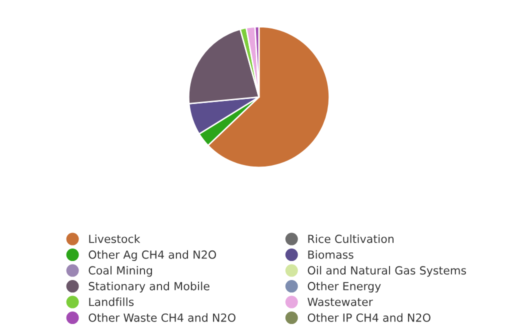 The image size is (528, 334). What do you see at coordinates (340, 302) in the screenshot?
I see `legend-label: Wastewater` at bounding box center [340, 302].